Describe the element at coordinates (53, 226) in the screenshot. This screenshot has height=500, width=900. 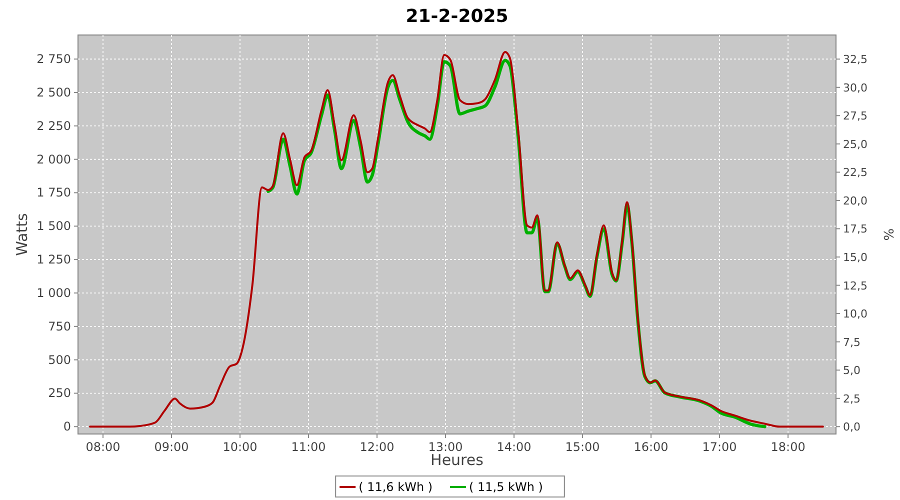
I see `y-tick-label: 1 500` at that location.